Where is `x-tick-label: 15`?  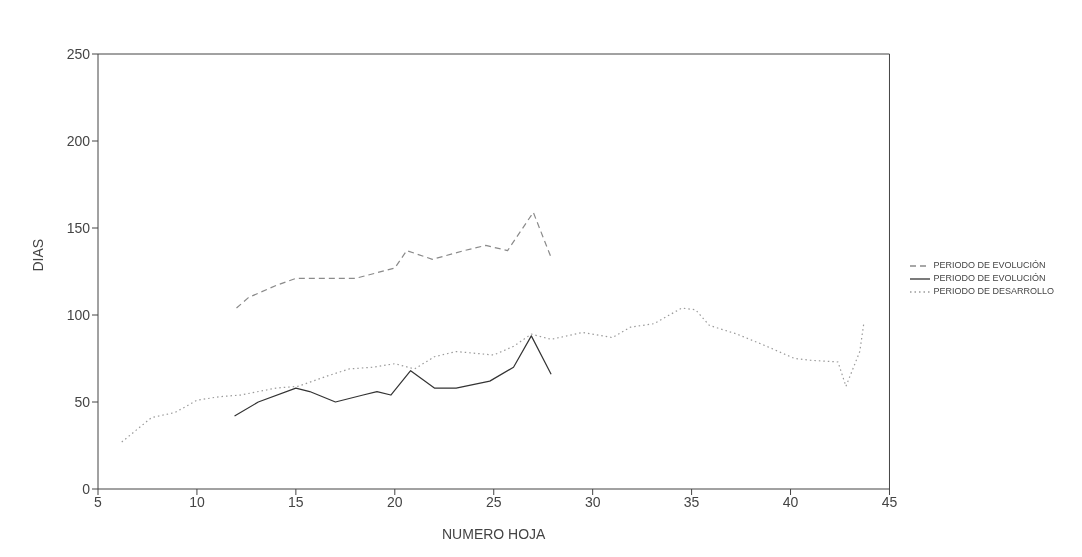 x-tick-label: 15 is located at coordinates (296, 501).